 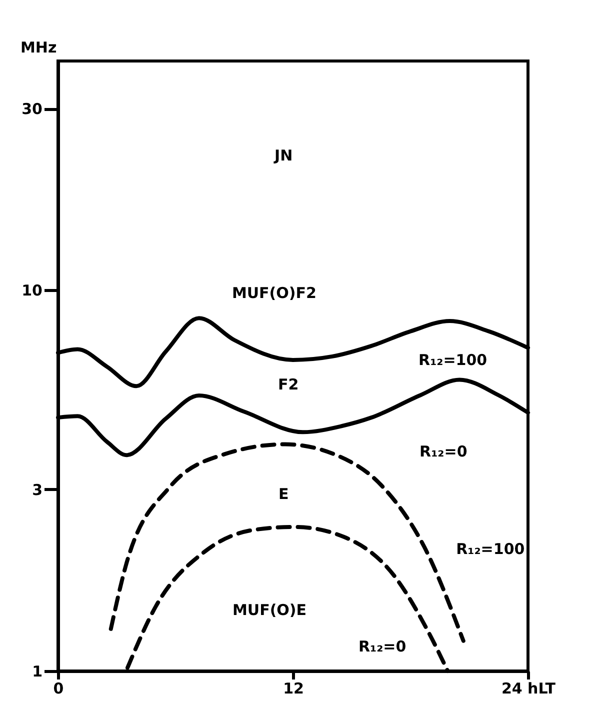 What do you see at coordinates (32, 109) in the screenshot?
I see `y-tick-label: 30` at bounding box center [32, 109].